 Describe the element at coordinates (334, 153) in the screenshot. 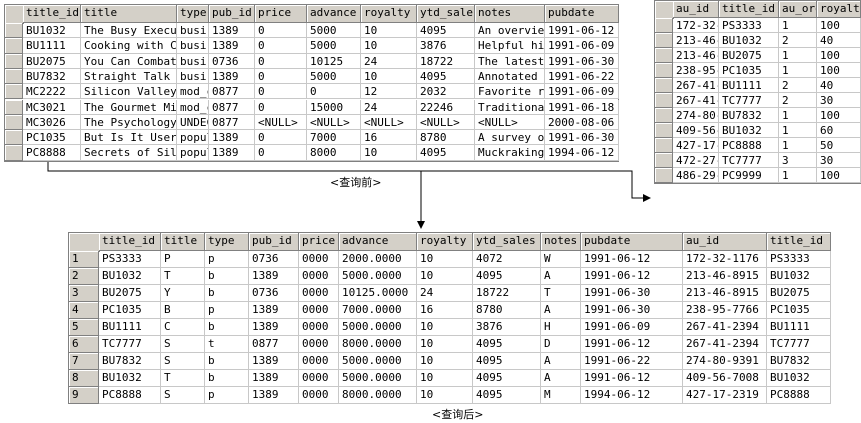

I see `cell: 8000` at that location.